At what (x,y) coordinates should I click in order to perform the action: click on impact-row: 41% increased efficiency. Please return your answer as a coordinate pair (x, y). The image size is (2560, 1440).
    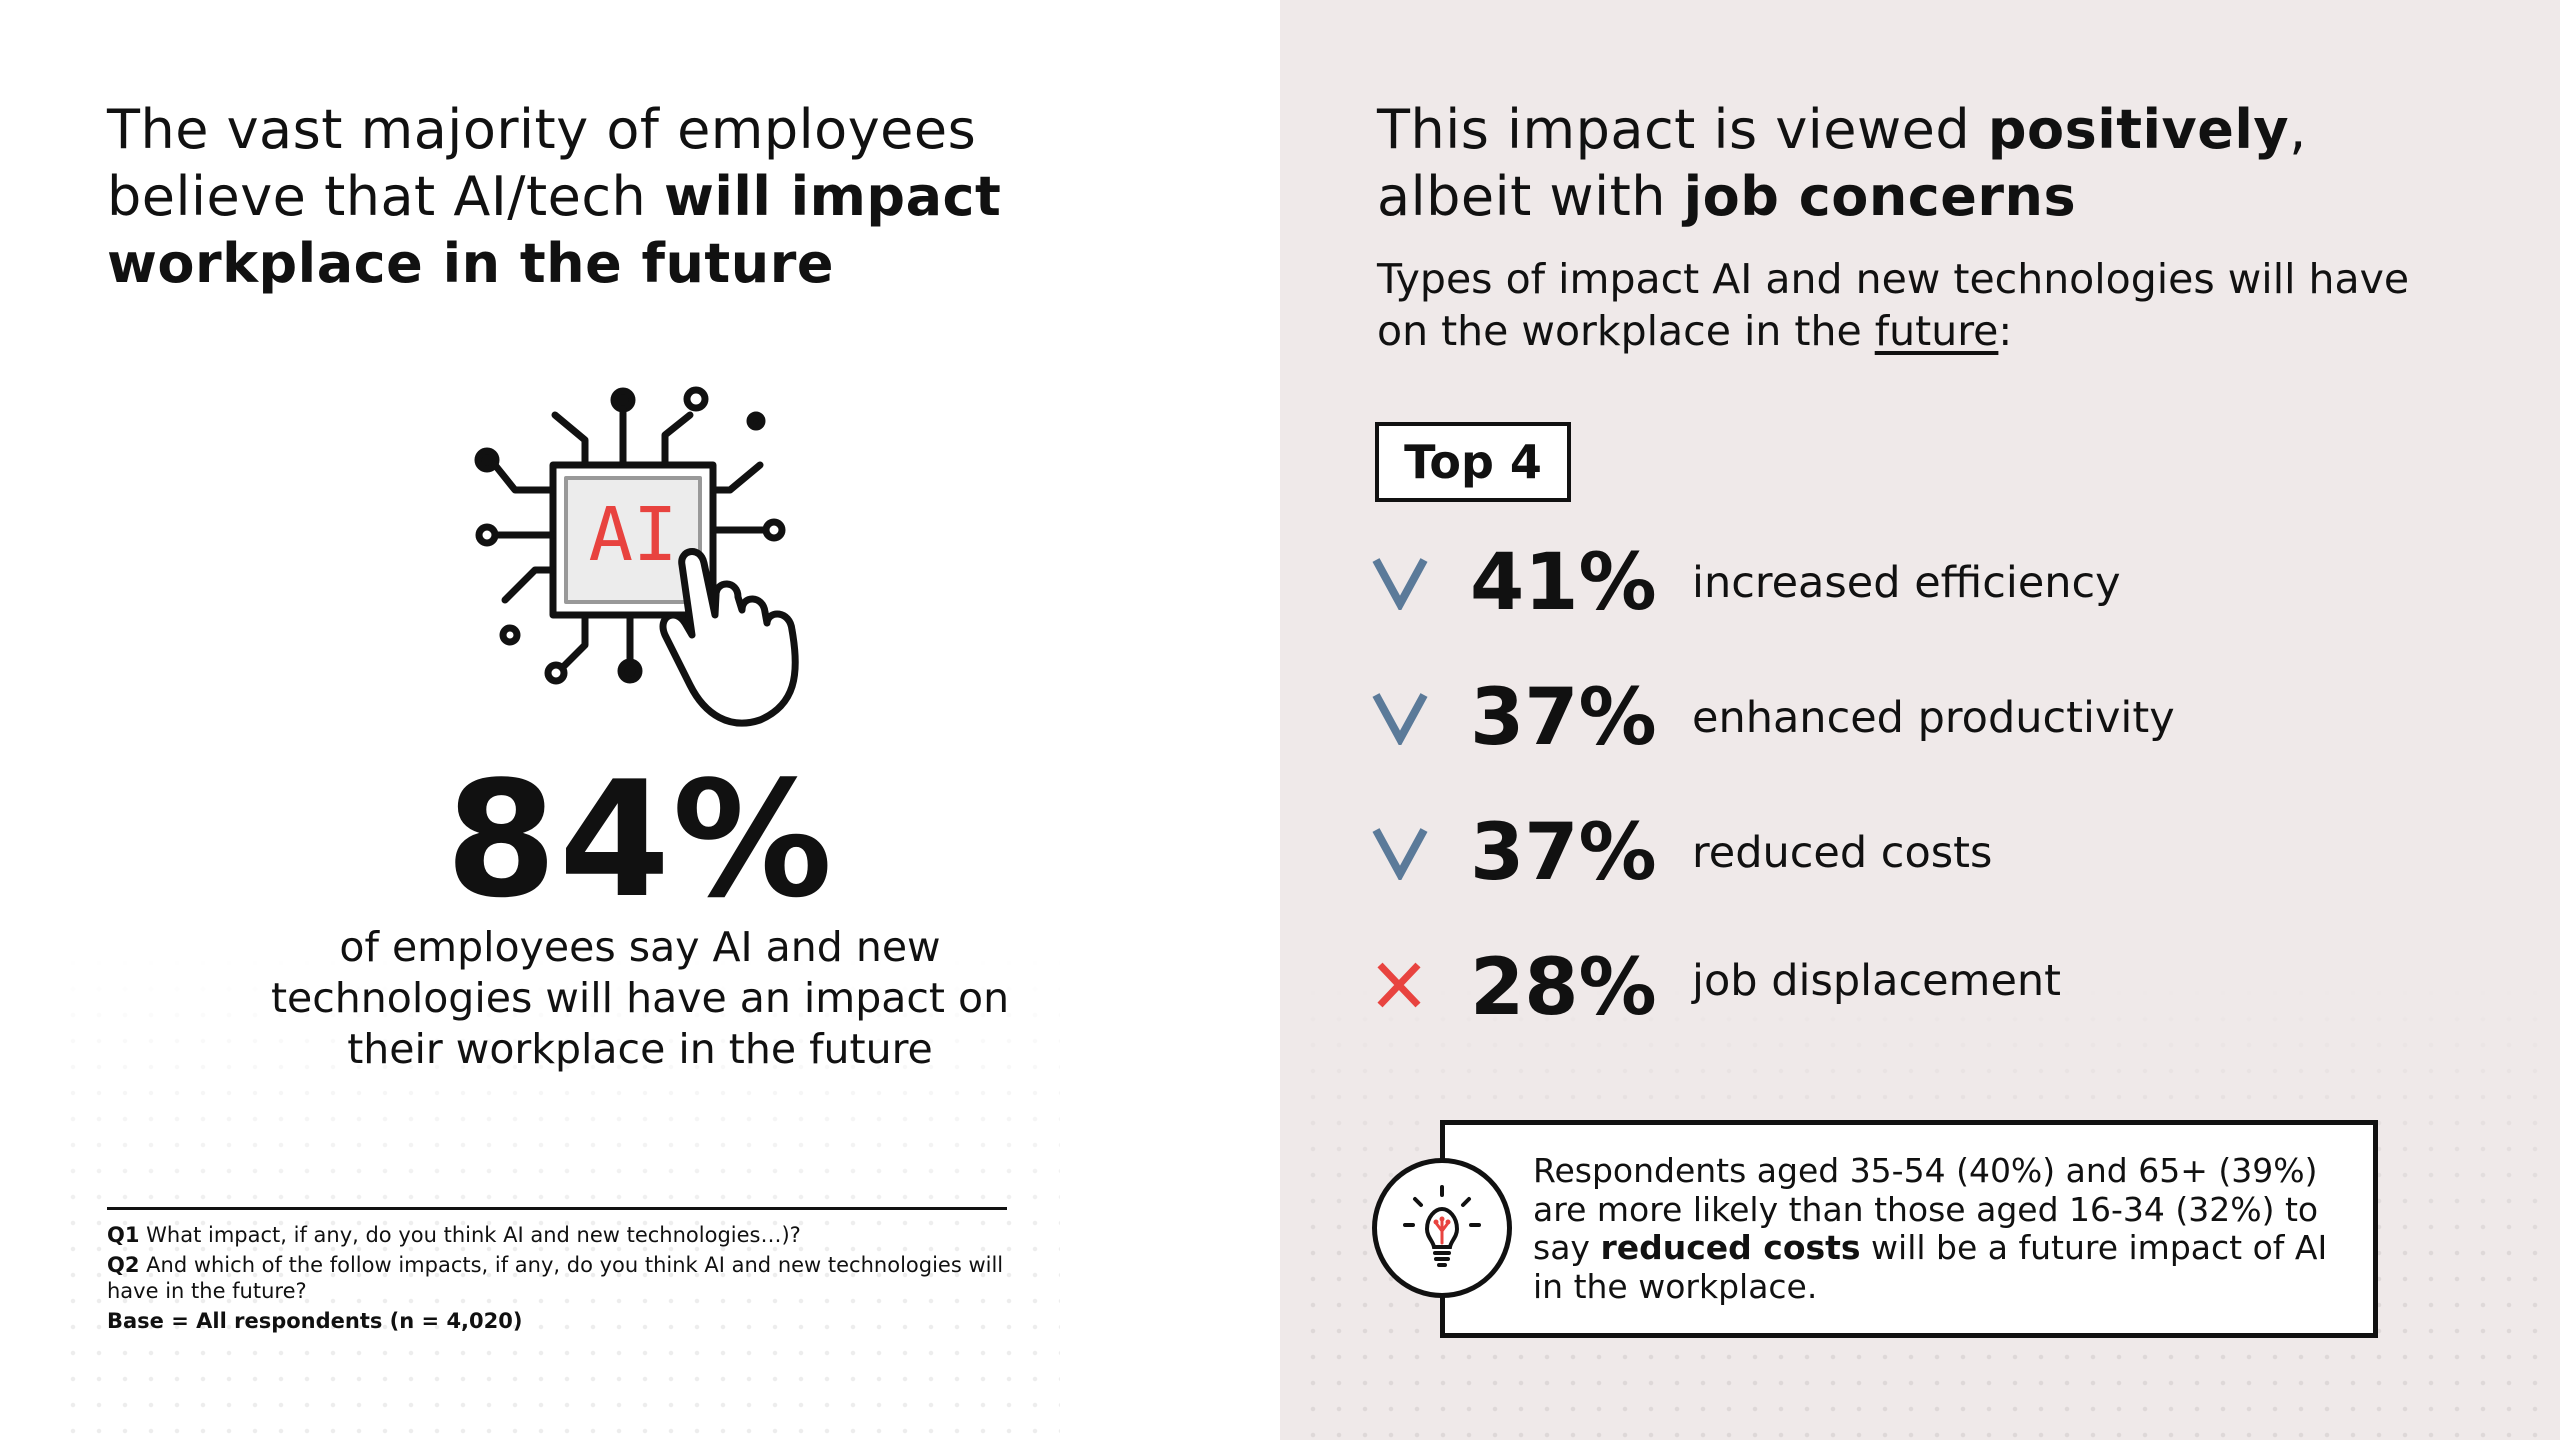
    Looking at the image, I should click on (1920, 583).